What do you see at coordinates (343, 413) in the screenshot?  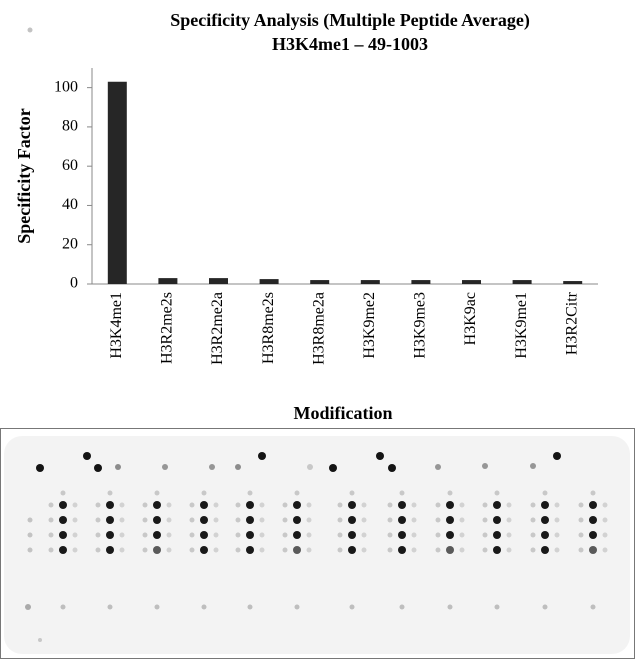 I see `x-axis-title: Modification` at bounding box center [343, 413].